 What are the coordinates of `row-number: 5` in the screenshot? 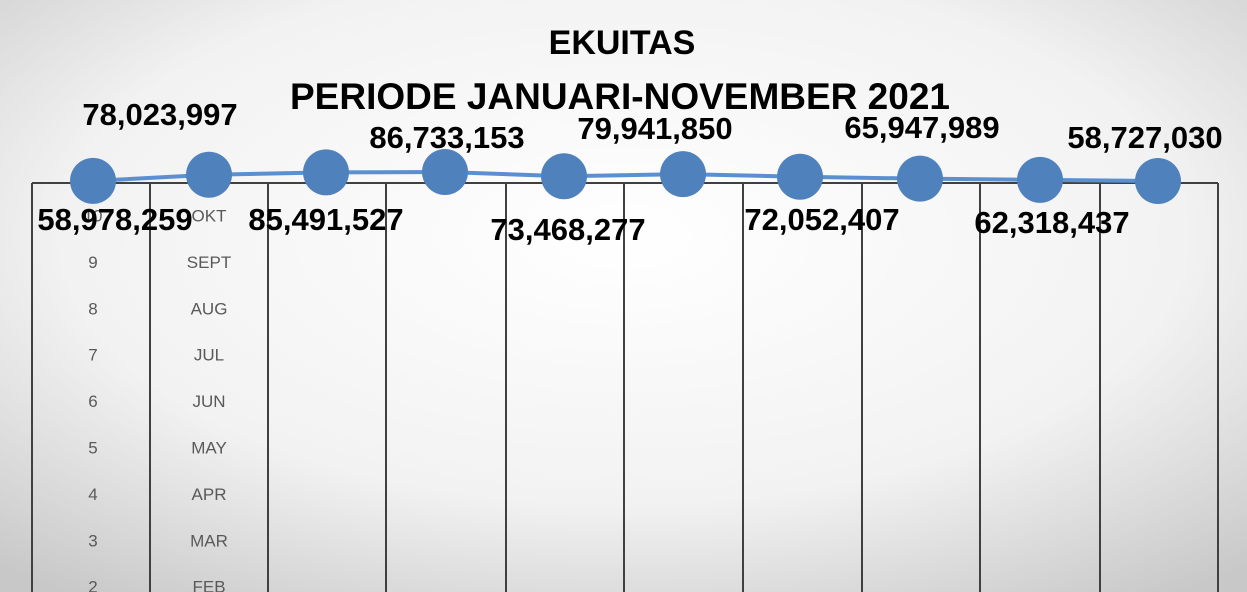 It's located at (92, 447).